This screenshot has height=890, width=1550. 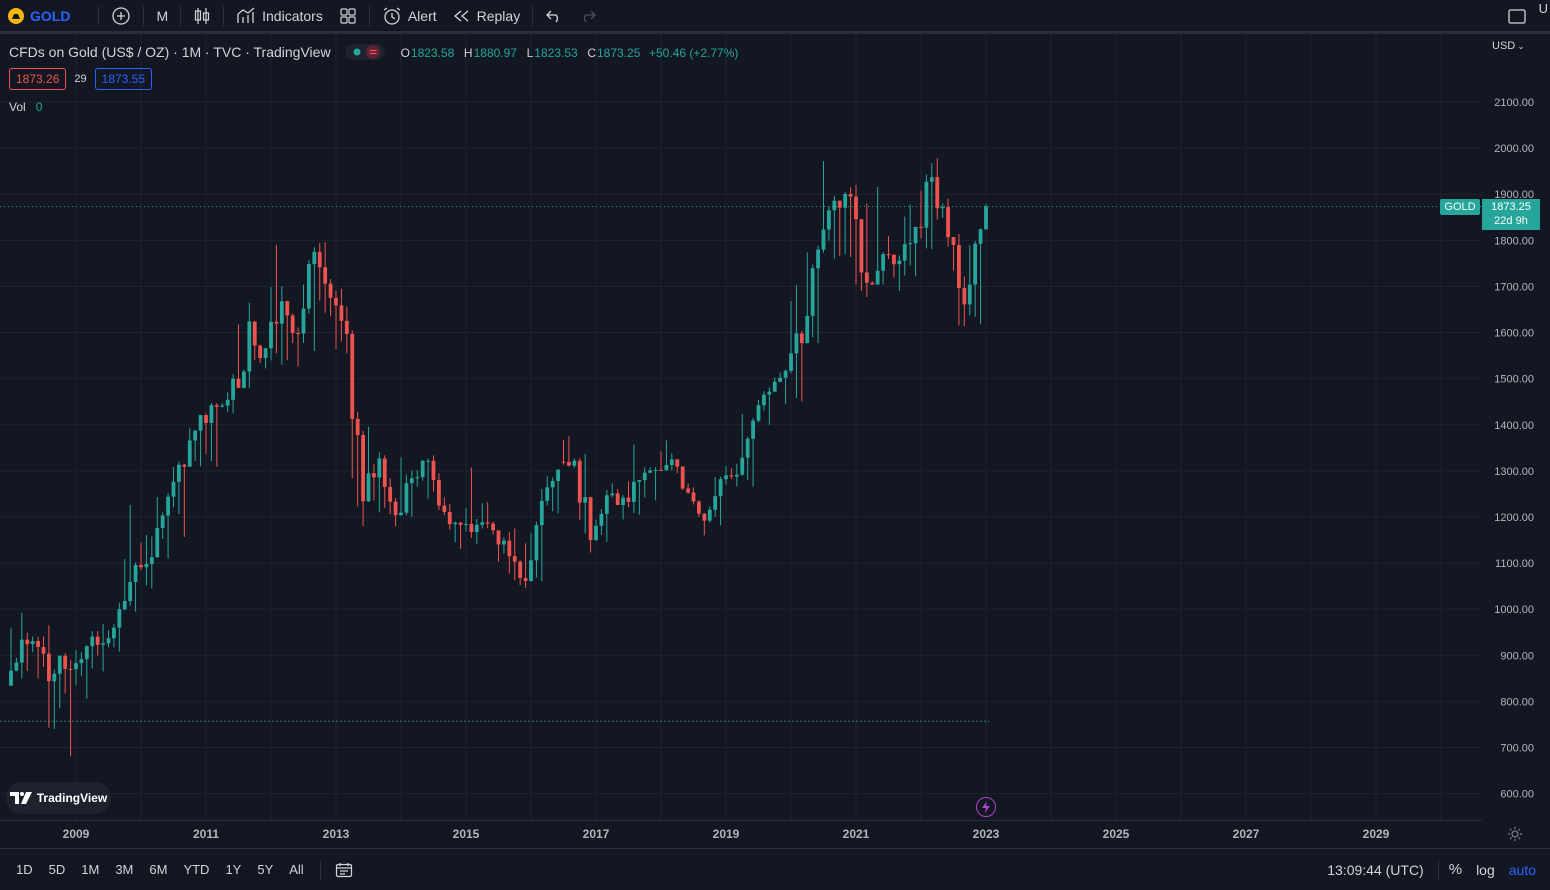 What do you see at coordinates (986, 807) in the screenshot?
I see `events-marker` at bounding box center [986, 807].